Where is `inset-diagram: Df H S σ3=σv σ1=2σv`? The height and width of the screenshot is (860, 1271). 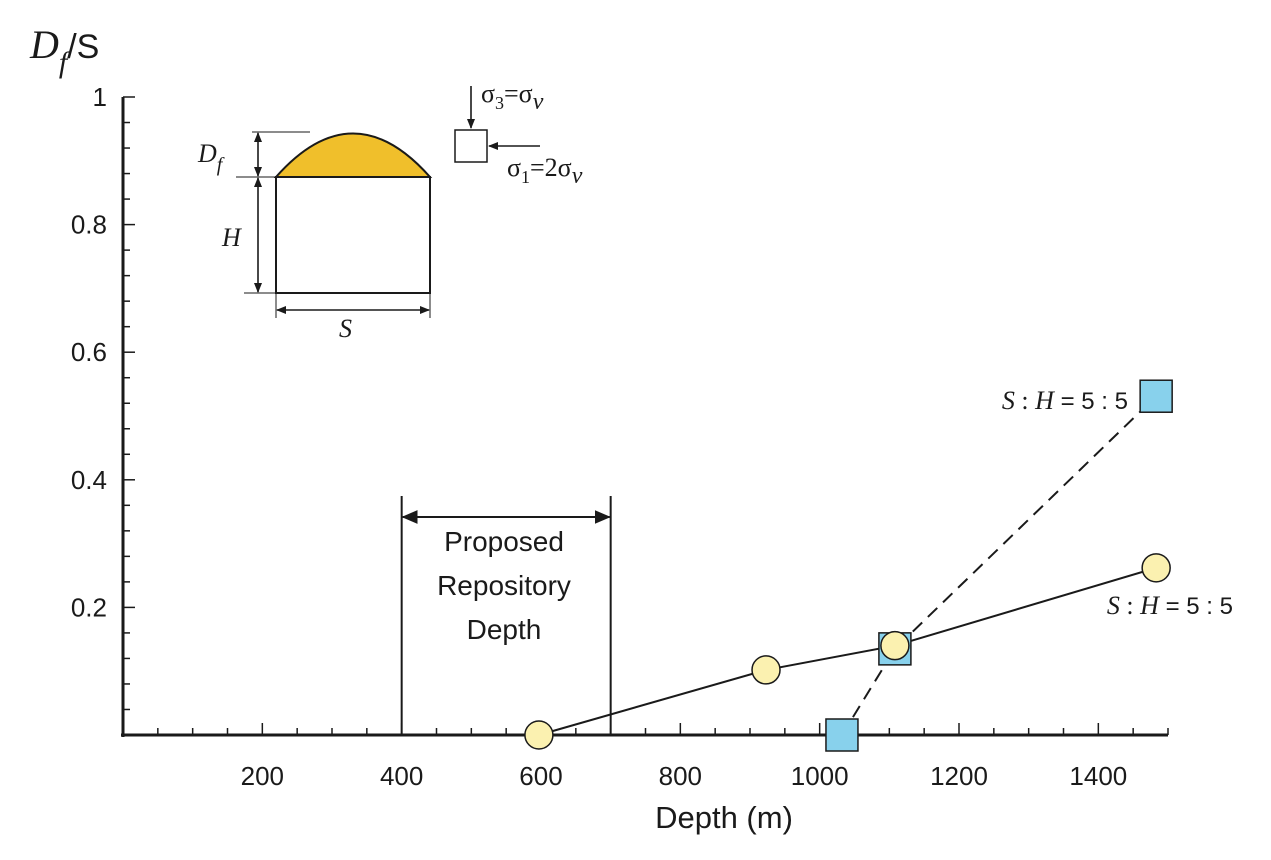 inset-diagram: Df H S σ3=σv σ1=2σv is located at coordinates (390, 211).